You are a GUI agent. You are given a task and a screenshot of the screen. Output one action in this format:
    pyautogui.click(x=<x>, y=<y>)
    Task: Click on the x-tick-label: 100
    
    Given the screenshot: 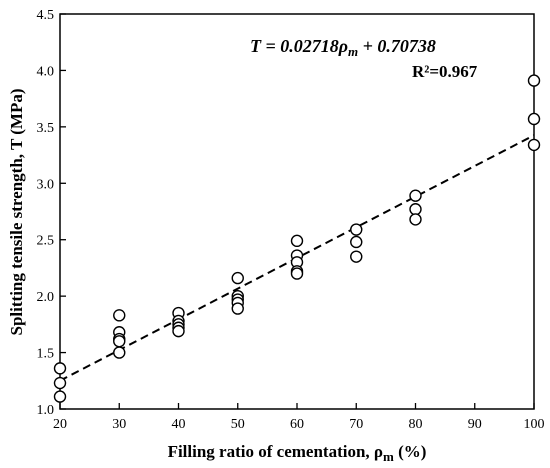 What is the action you would take?
    pyautogui.click(x=534, y=424)
    